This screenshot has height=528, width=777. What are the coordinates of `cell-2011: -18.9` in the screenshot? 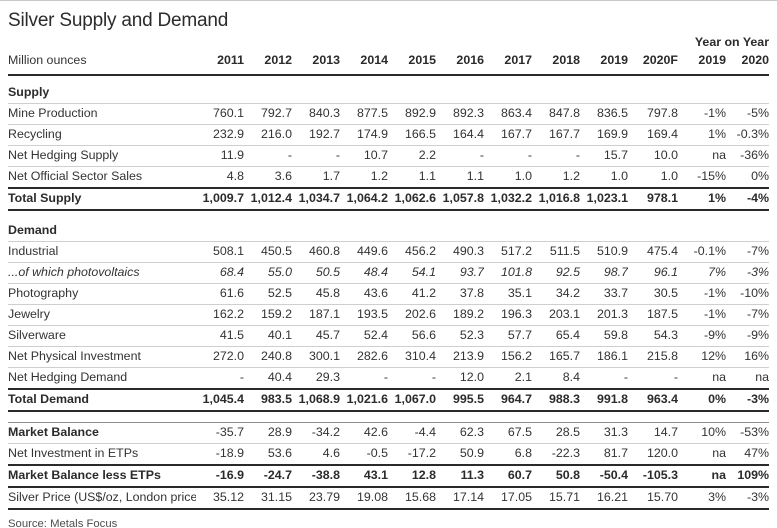 It's located at (220, 454).